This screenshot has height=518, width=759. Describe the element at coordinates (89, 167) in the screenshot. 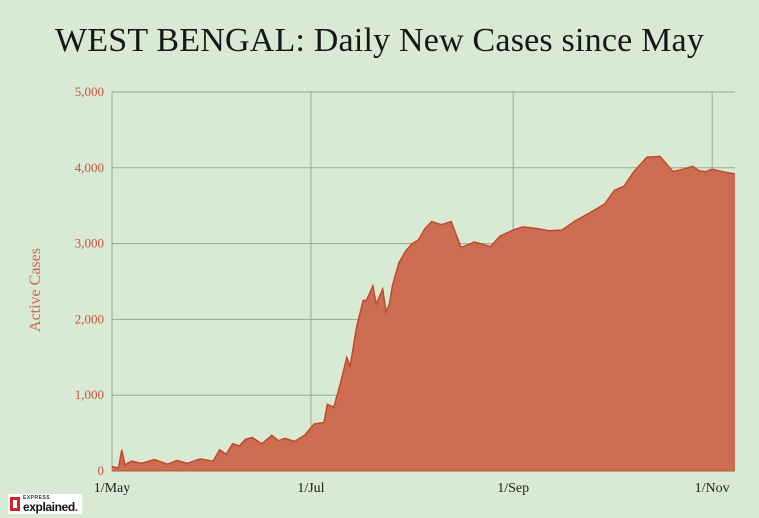

I see `y-tick-label: 4,000` at that location.